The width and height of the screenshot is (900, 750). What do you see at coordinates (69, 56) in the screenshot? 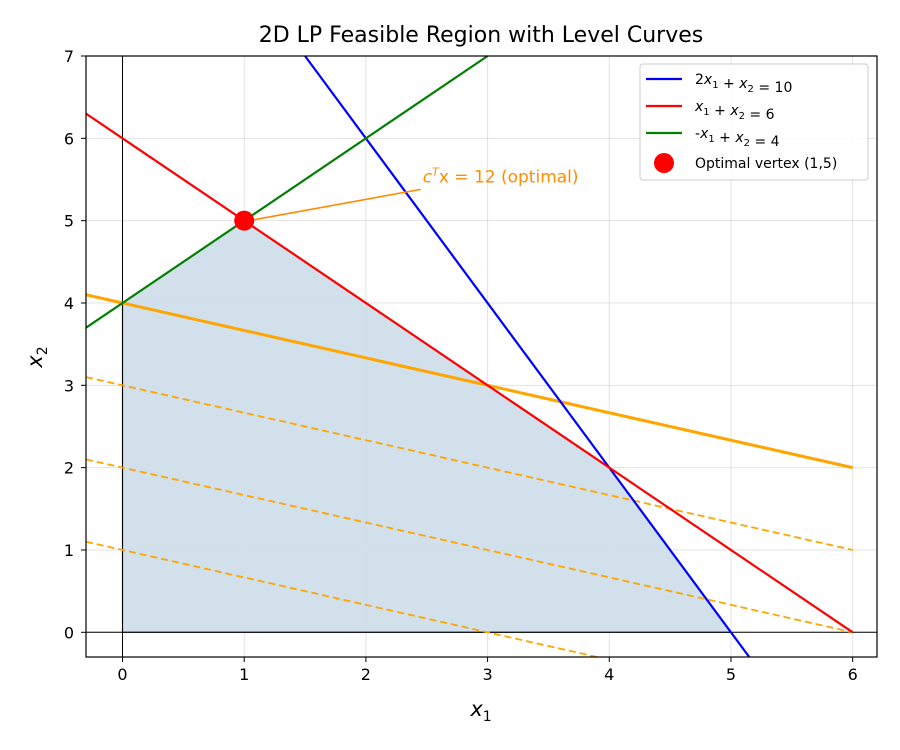
I see `y-tick-label: 7` at bounding box center [69, 56].